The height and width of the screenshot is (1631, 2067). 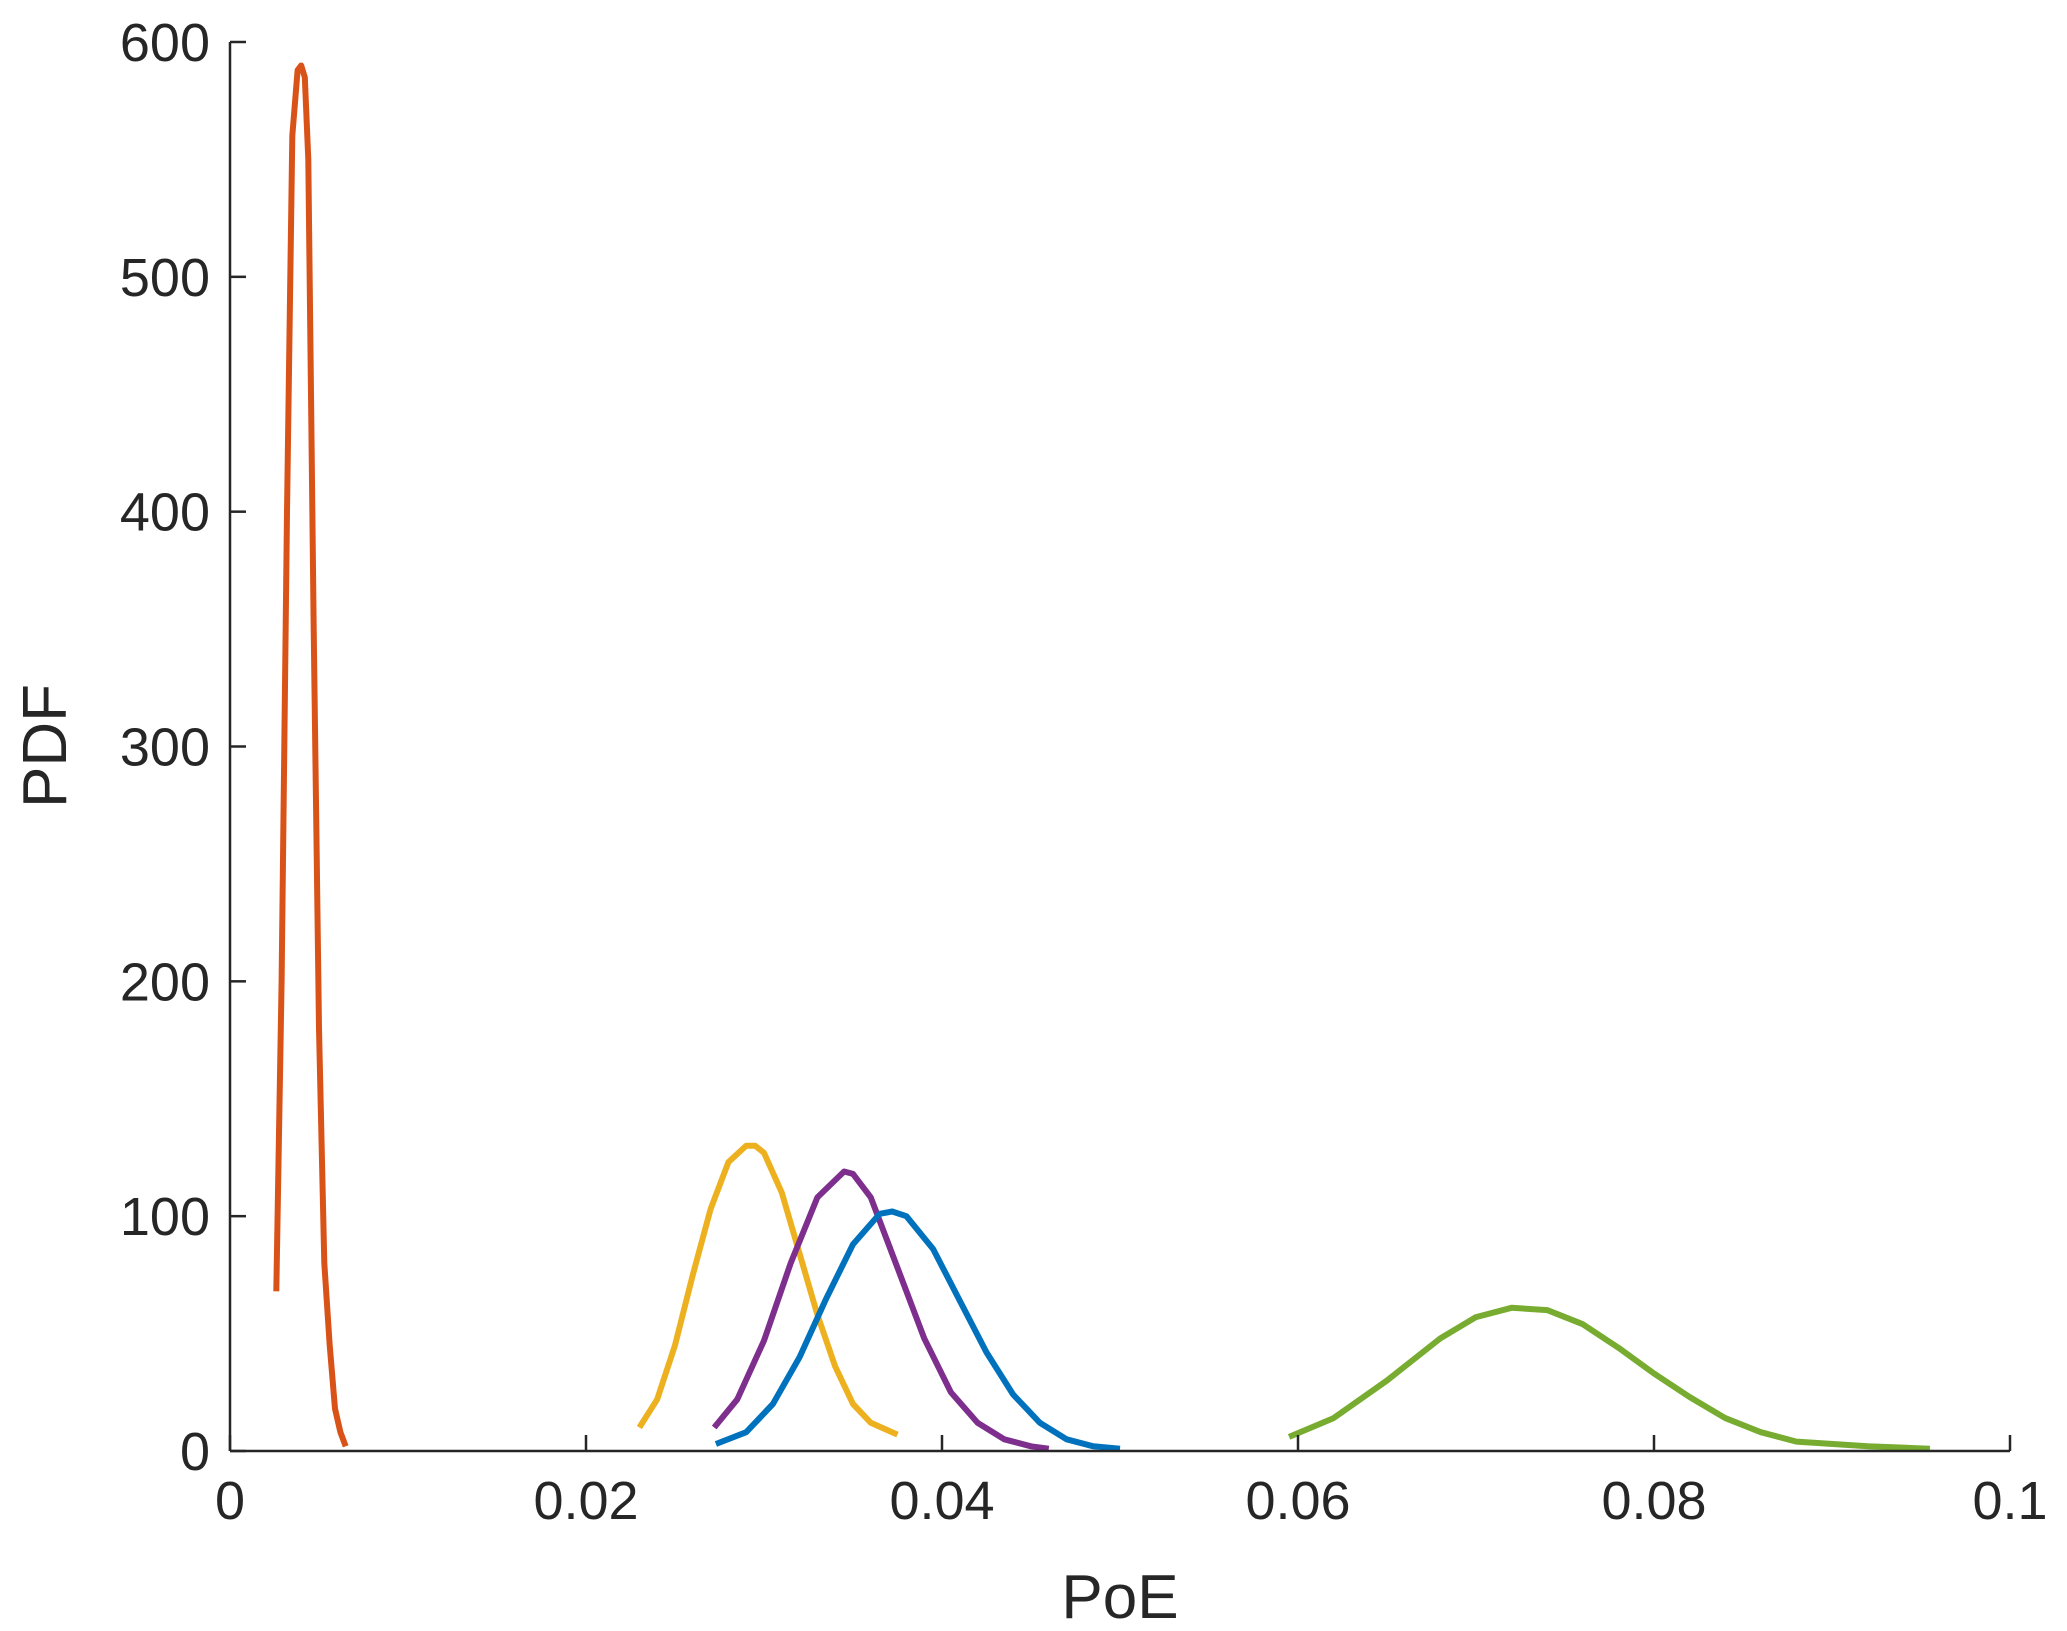 I want to click on x-axis-label: PoE, so click(x=1119, y=1597).